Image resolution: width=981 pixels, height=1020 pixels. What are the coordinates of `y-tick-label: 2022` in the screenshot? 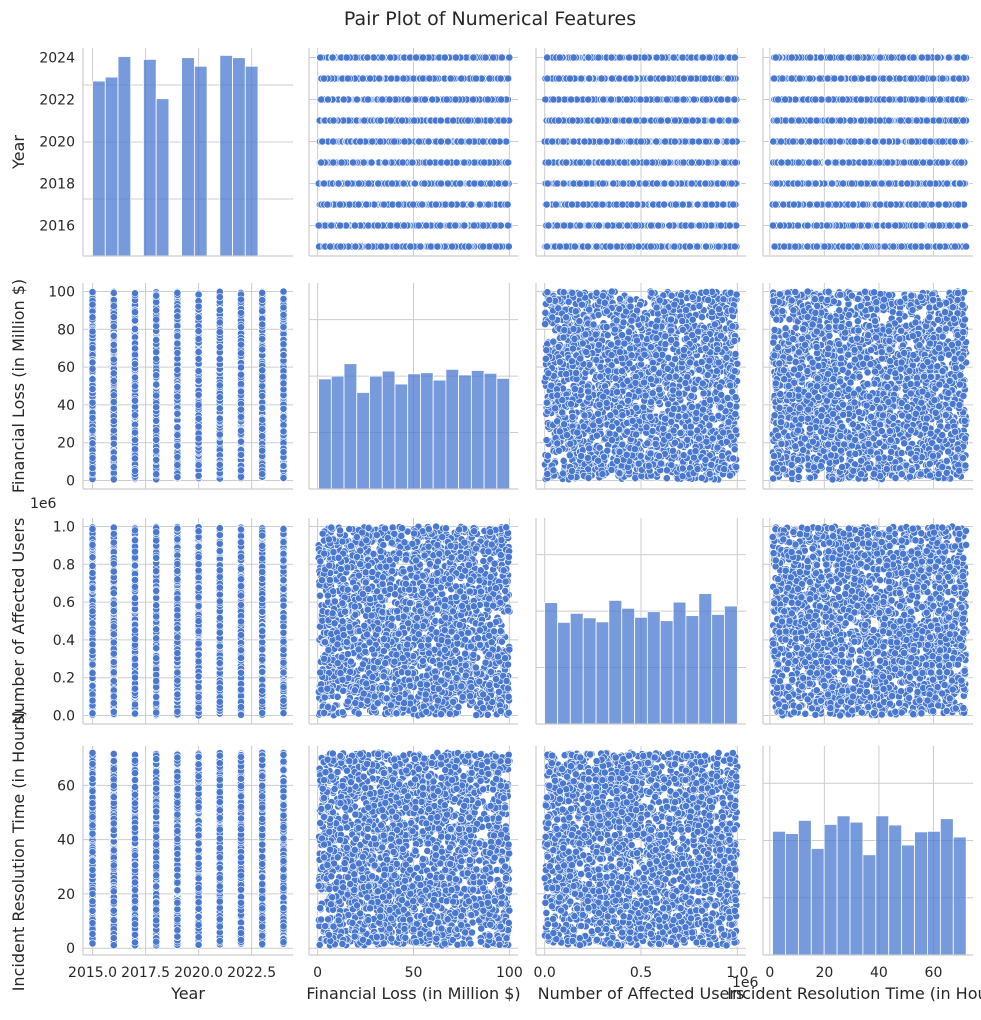 It's located at (57, 100).